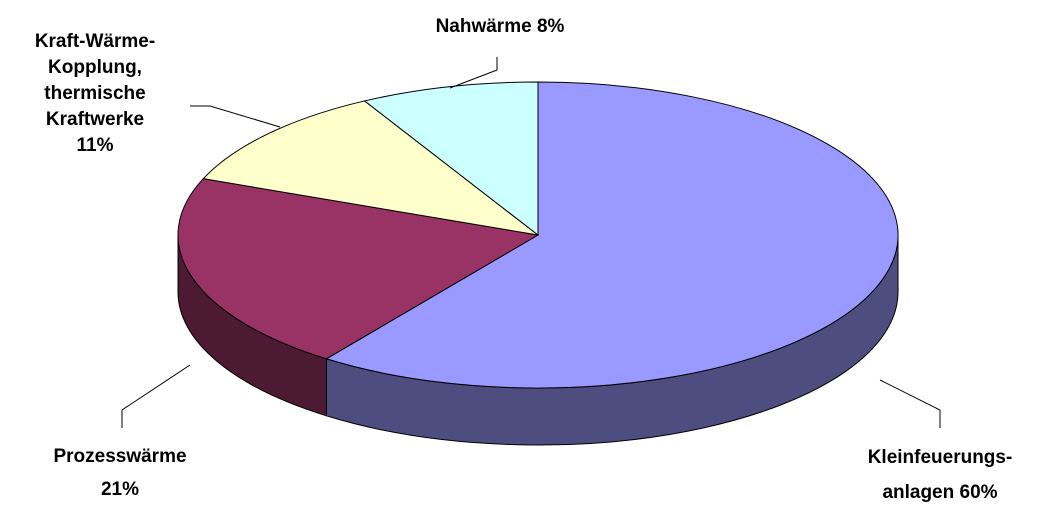 This screenshot has height=510, width=1050. What do you see at coordinates (95, 145) in the screenshot?
I see `value-label: 11%` at bounding box center [95, 145].